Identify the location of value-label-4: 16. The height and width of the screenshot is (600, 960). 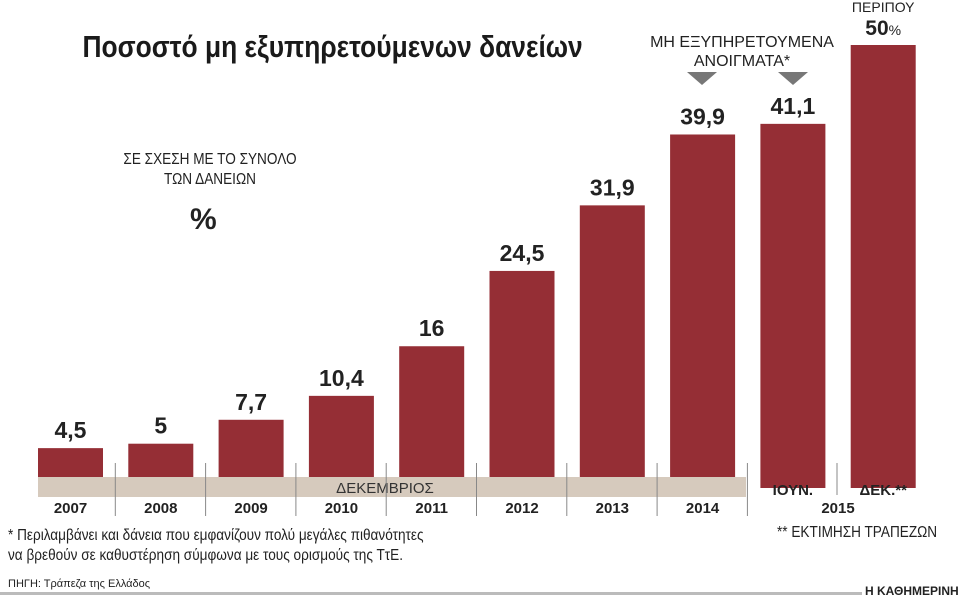
(432, 328).